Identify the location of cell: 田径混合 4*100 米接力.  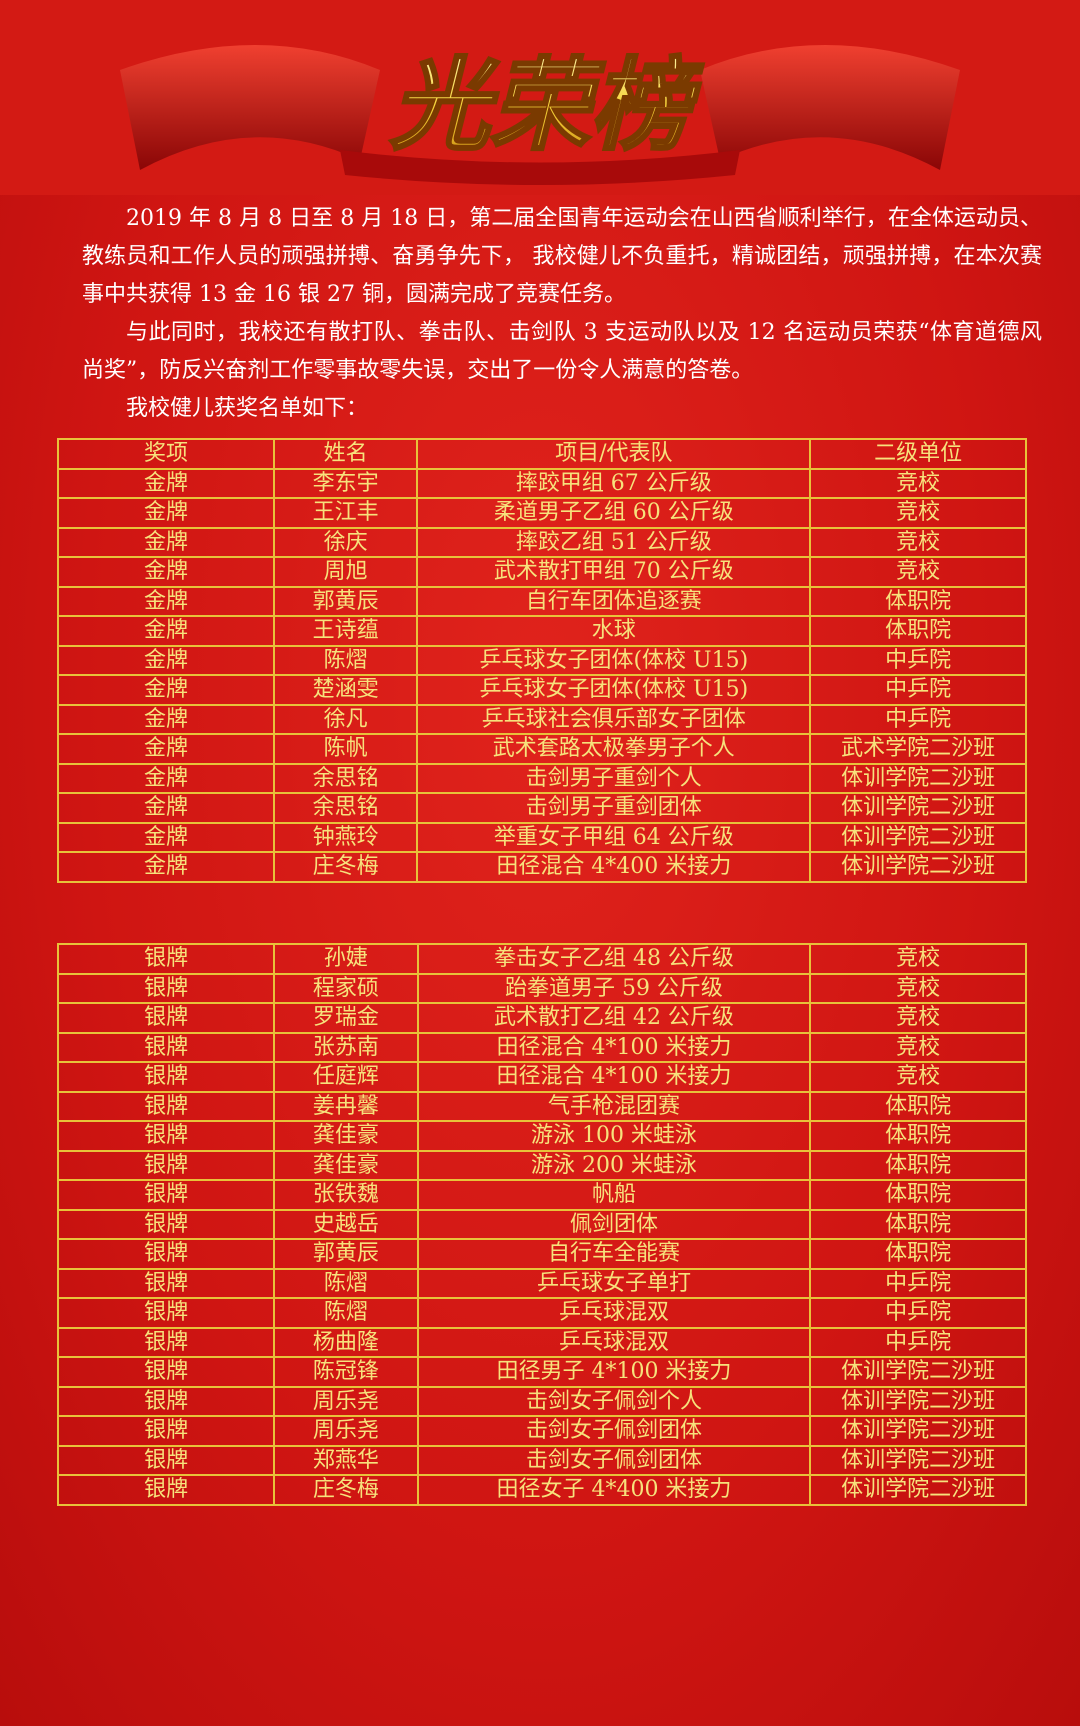
(614, 1077).